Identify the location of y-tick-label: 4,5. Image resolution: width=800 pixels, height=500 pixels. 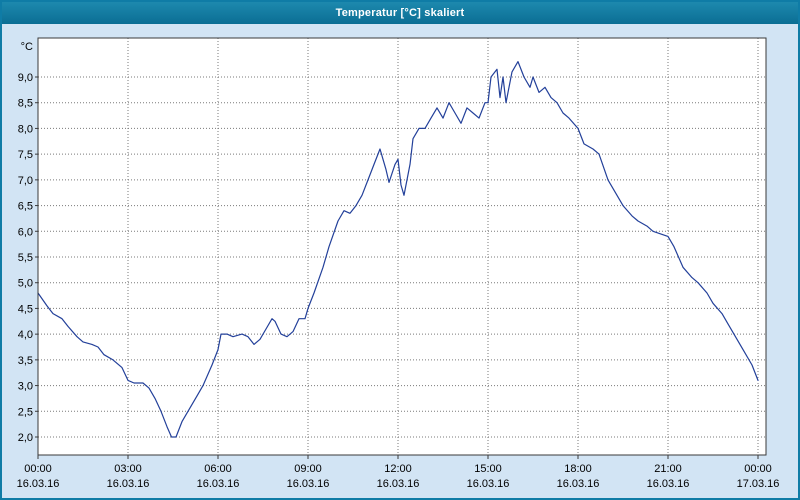
(25, 309).